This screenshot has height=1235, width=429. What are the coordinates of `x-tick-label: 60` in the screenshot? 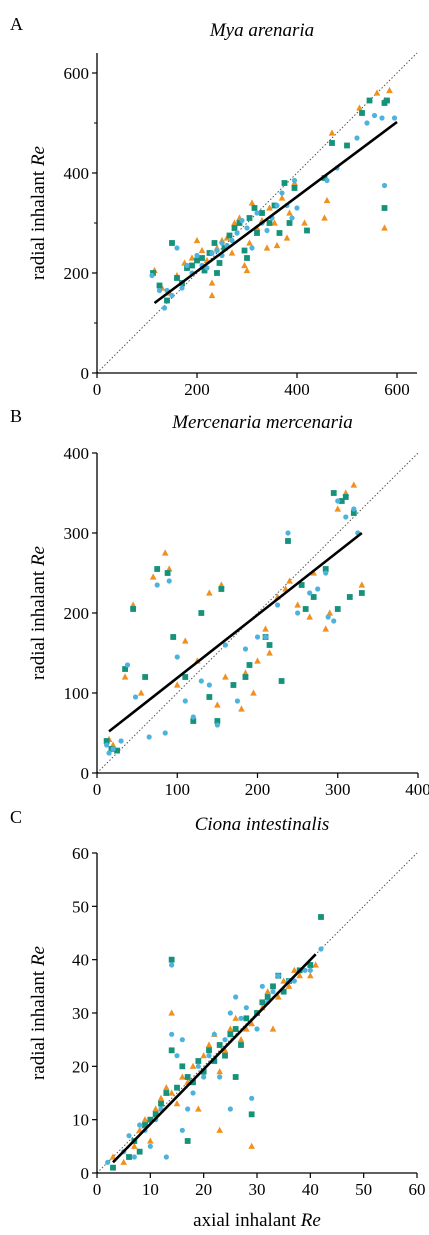 It's located at (417, 1189).